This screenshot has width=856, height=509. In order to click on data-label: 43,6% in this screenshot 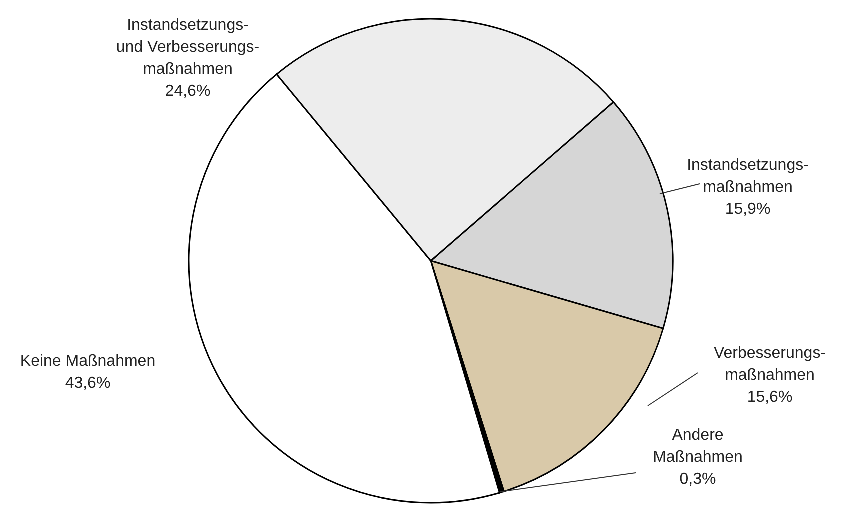, I will do `click(88, 383)`.